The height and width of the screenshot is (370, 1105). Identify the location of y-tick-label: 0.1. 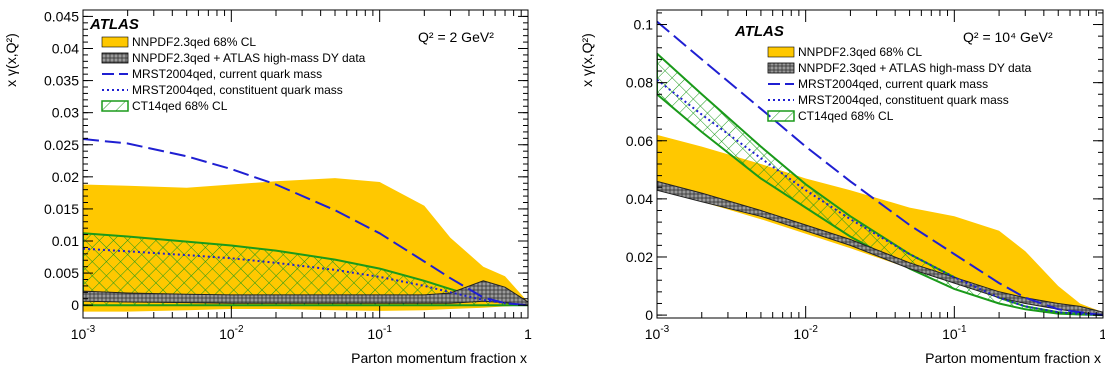
(644, 25).